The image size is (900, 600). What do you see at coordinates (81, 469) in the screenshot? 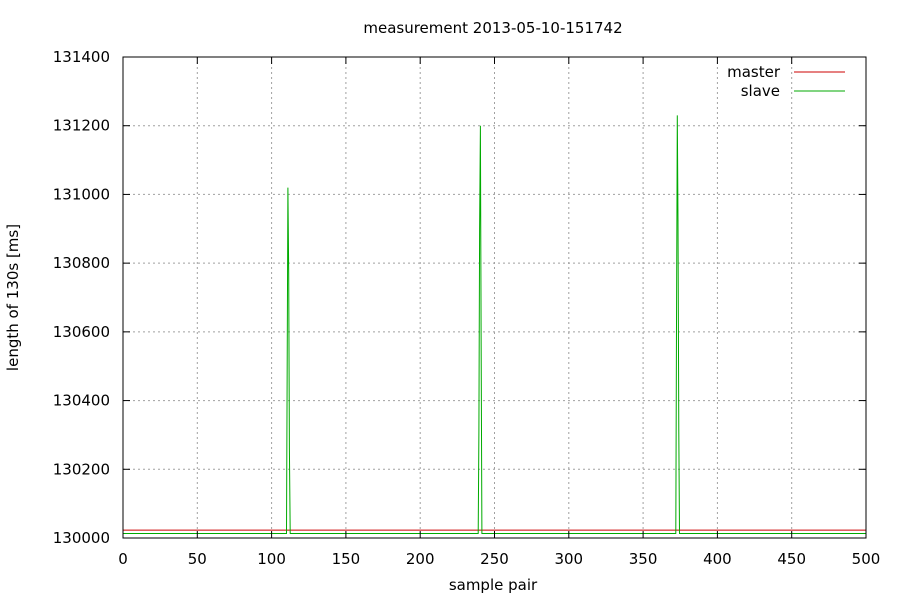
I see `y-tick-label: 130200` at bounding box center [81, 469].